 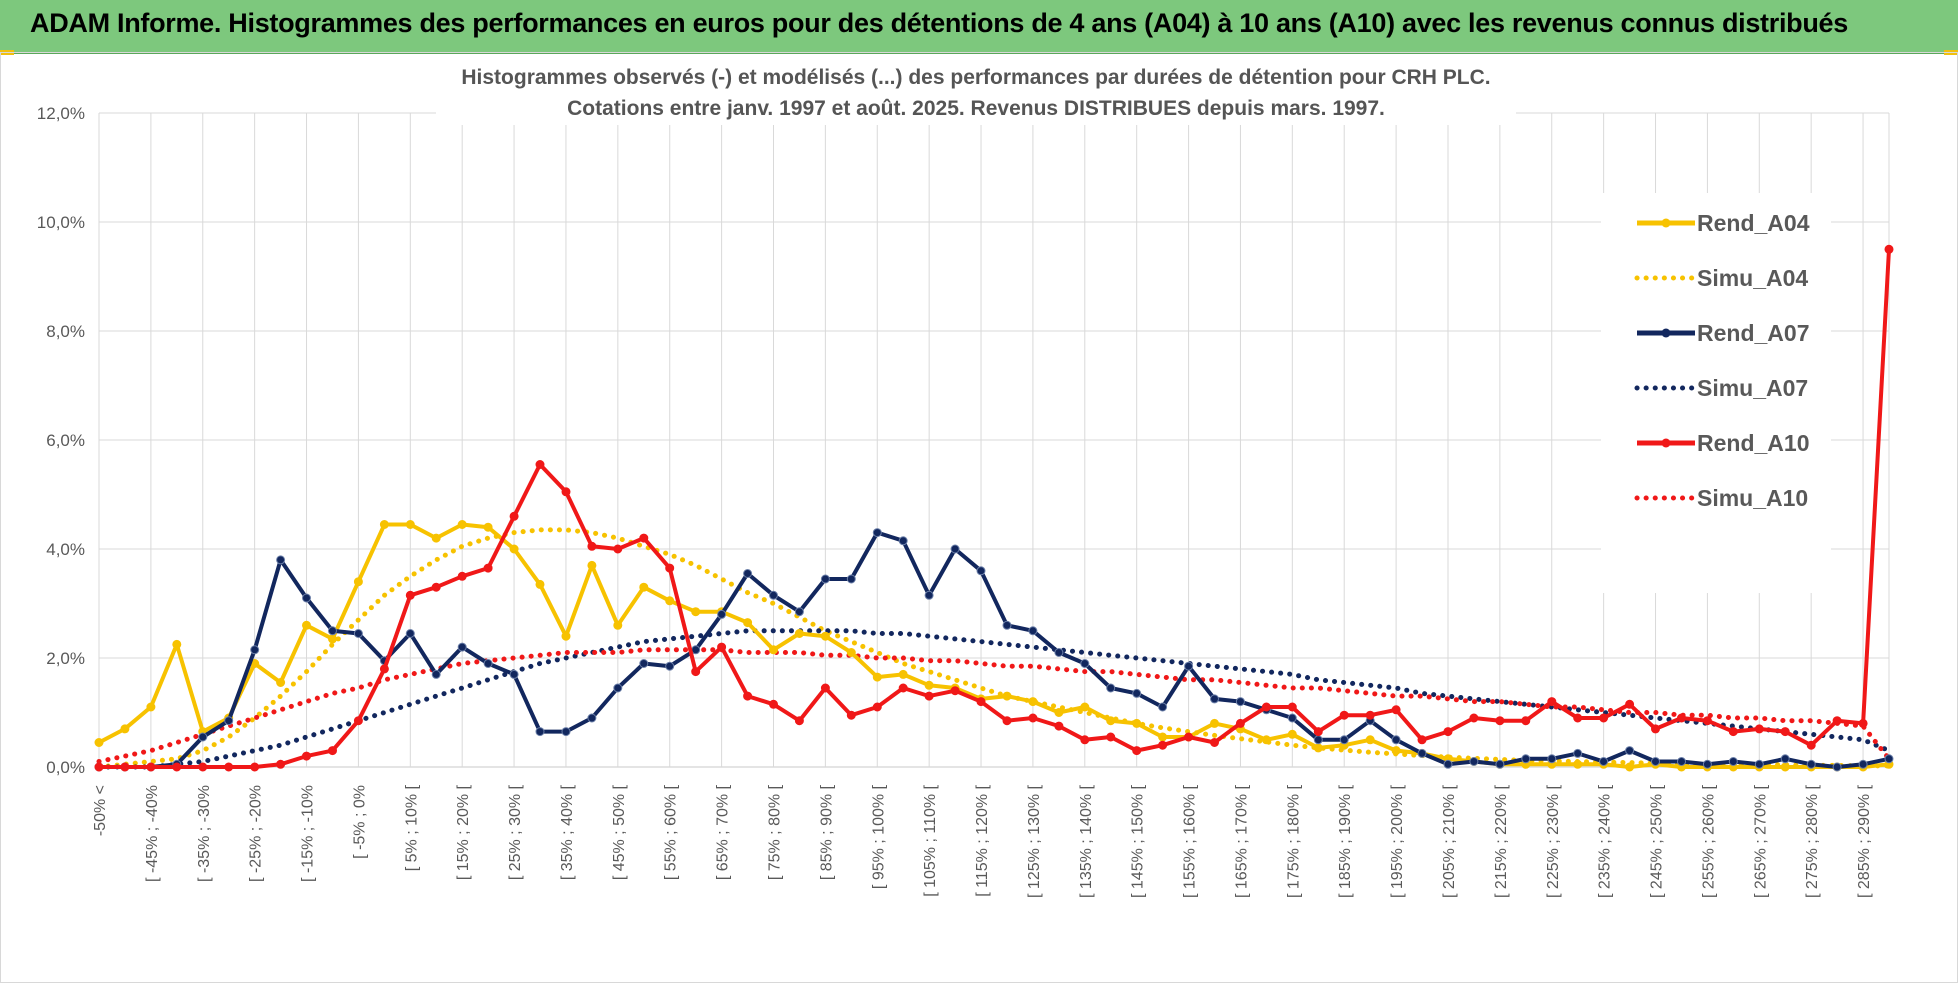 What do you see at coordinates (1190, 841) in the screenshot?
I see `x-tick-label: [ 155% ; 160% [` at bounding box center [1190, 841].